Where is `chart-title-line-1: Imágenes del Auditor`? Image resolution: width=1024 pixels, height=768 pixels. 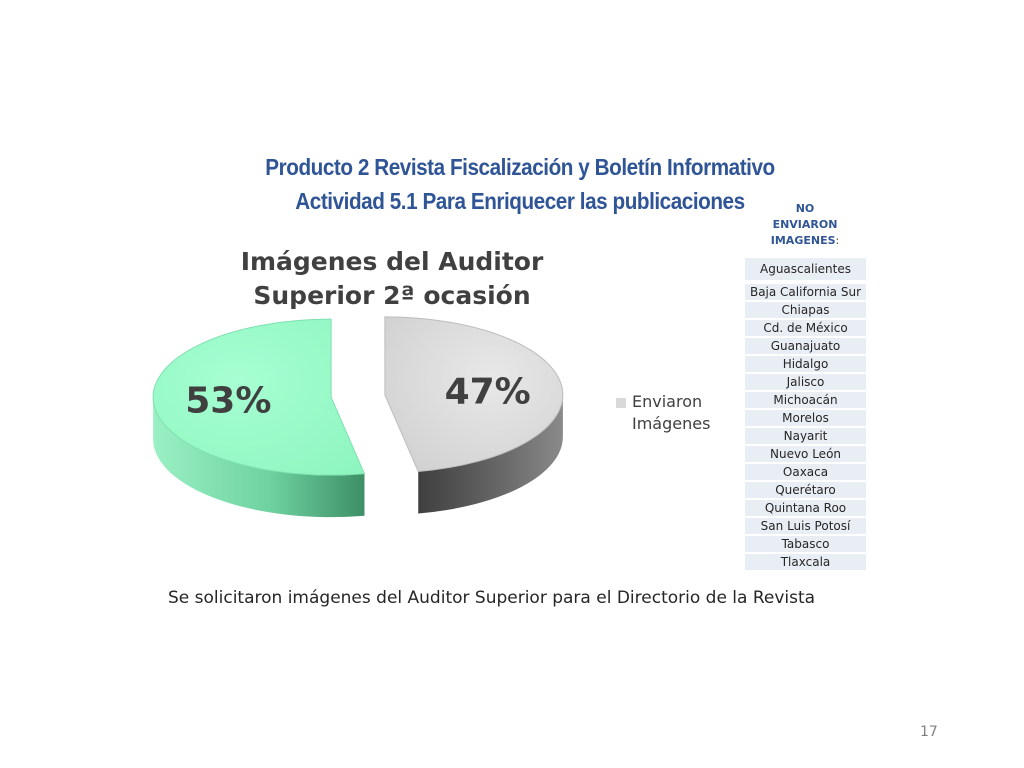 chart-title-line-1: Imágenes del Auditor is located at coordinates (392, 261).